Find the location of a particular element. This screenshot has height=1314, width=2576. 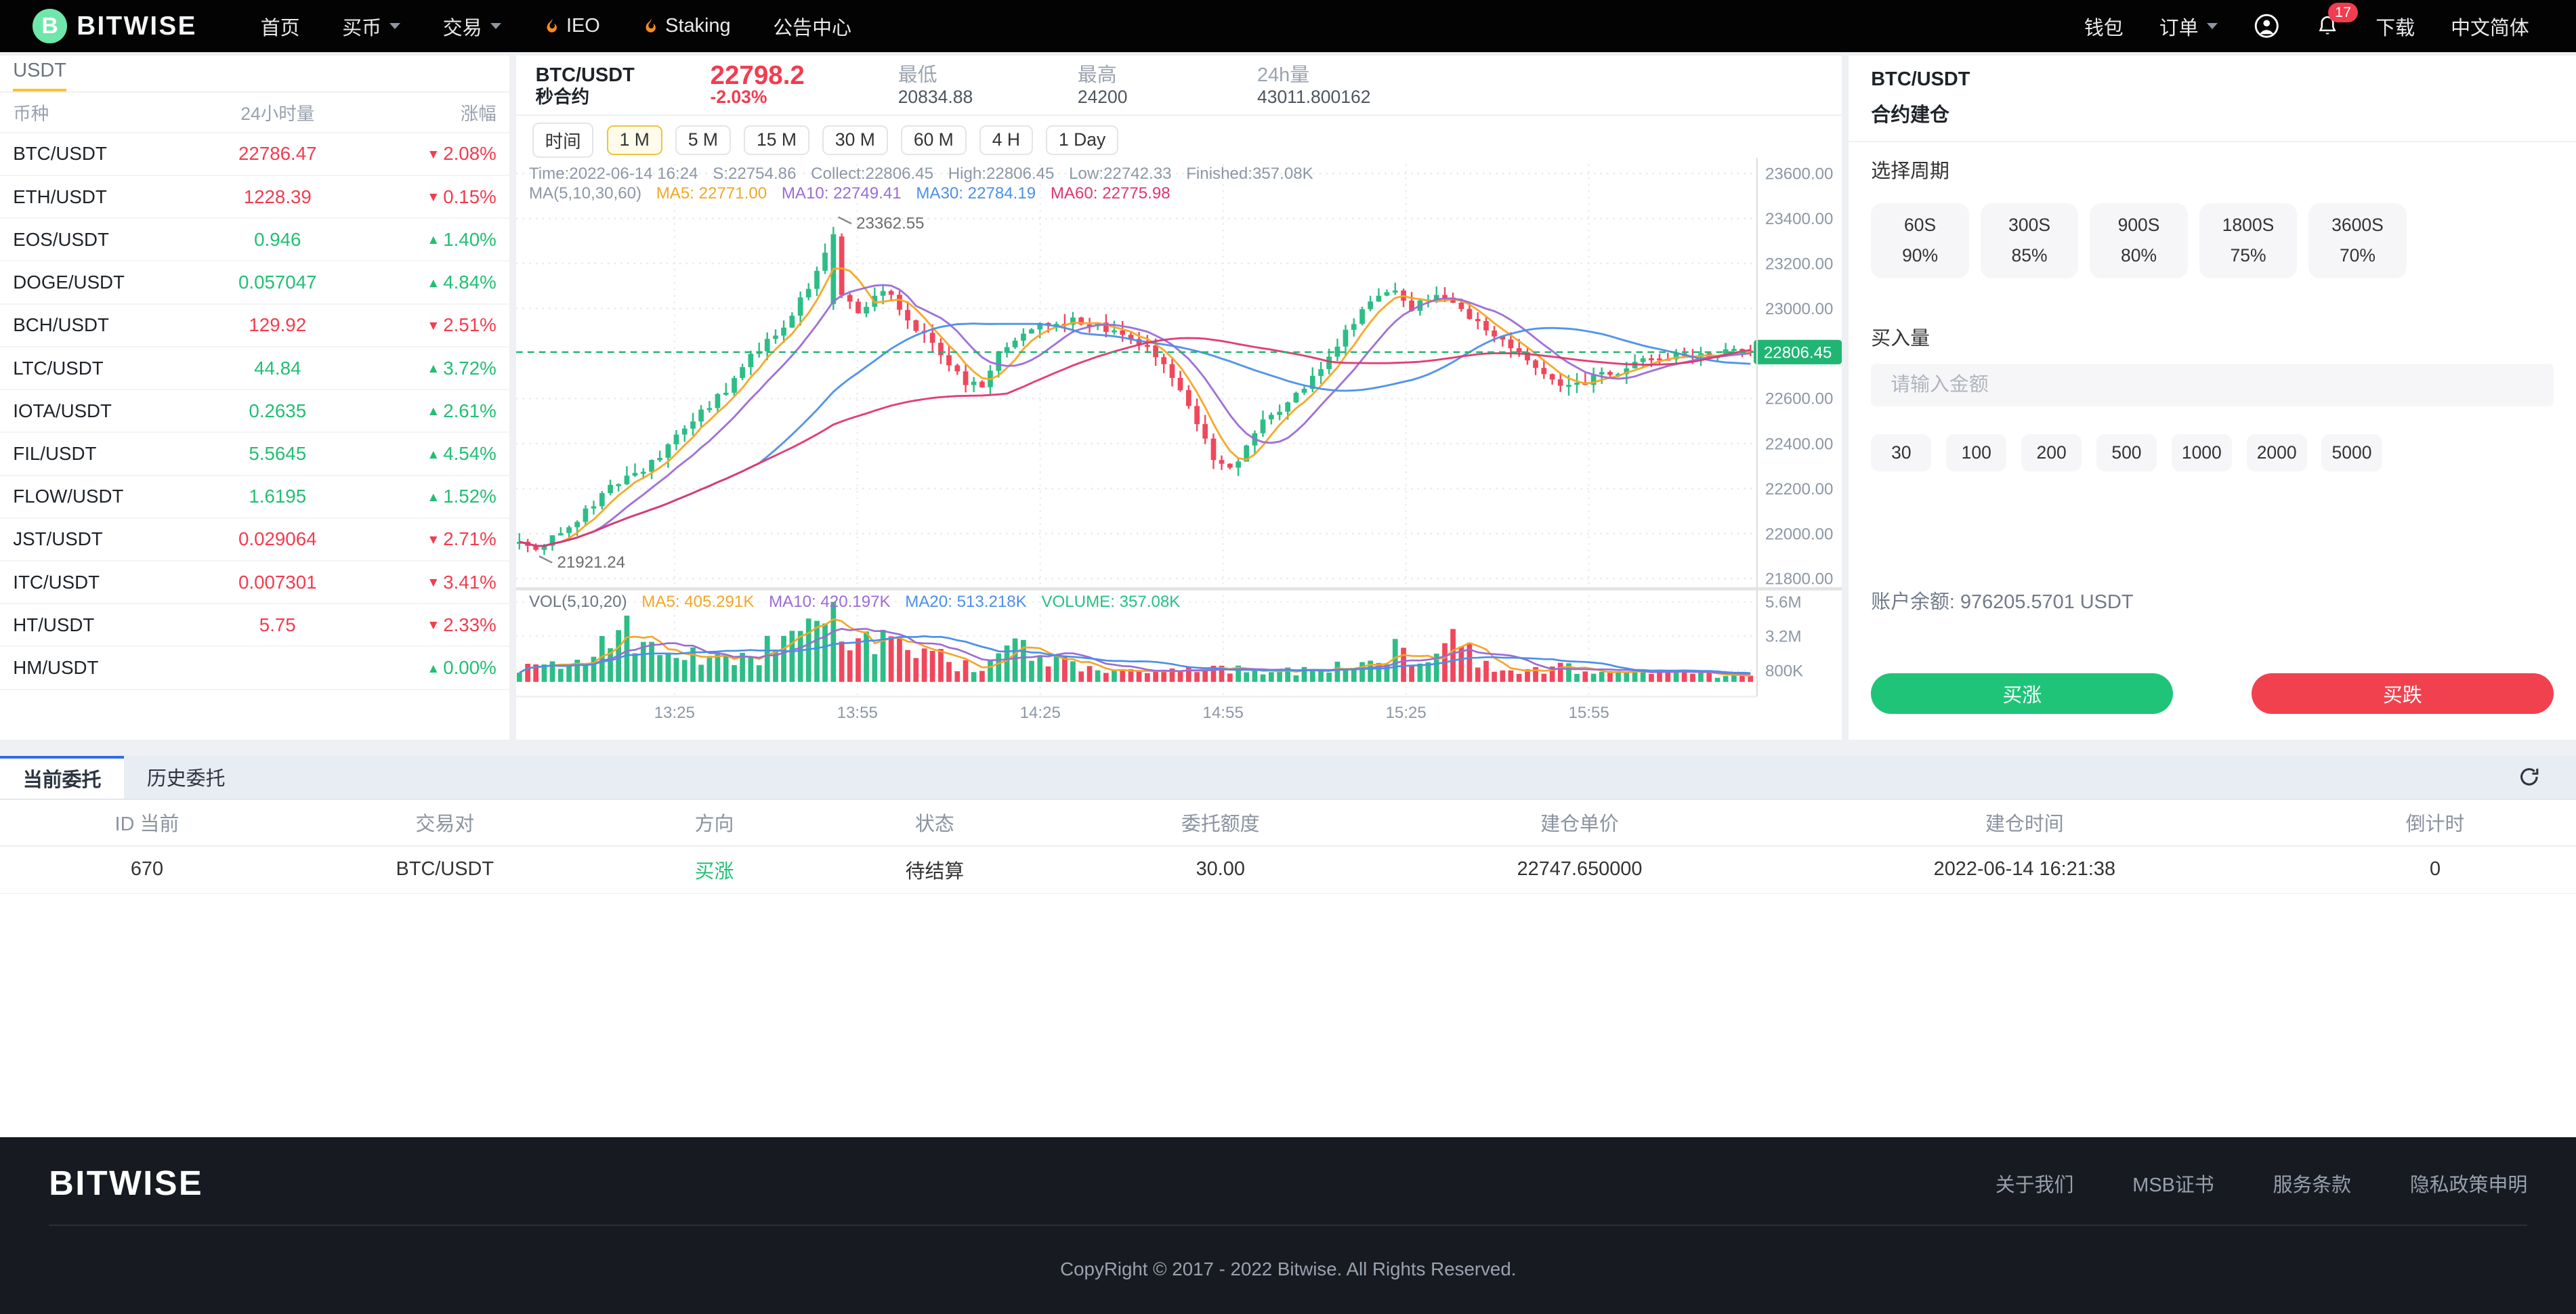

interval-toolbar: 时间 1 M 5 M 15 M 30 M 60 M 4 H 1 Day is located at coordinates (1179, 137).